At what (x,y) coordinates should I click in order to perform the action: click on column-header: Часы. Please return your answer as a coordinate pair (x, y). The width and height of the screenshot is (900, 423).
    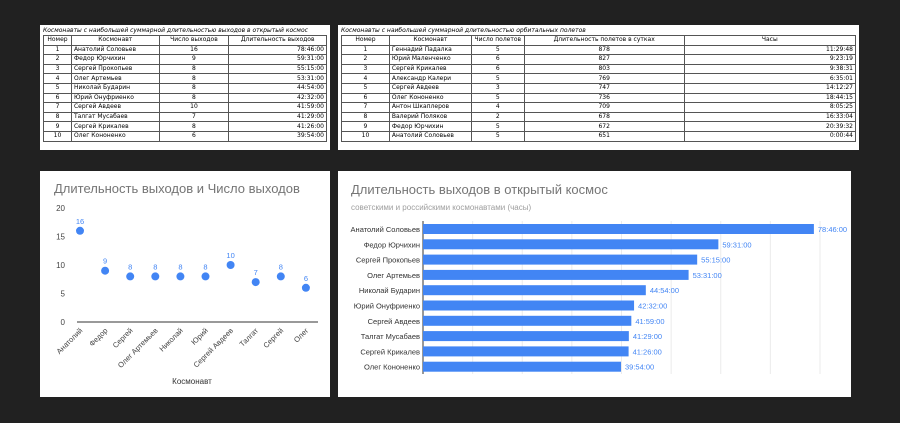
    Looking at the image, I should click on (770, 40).